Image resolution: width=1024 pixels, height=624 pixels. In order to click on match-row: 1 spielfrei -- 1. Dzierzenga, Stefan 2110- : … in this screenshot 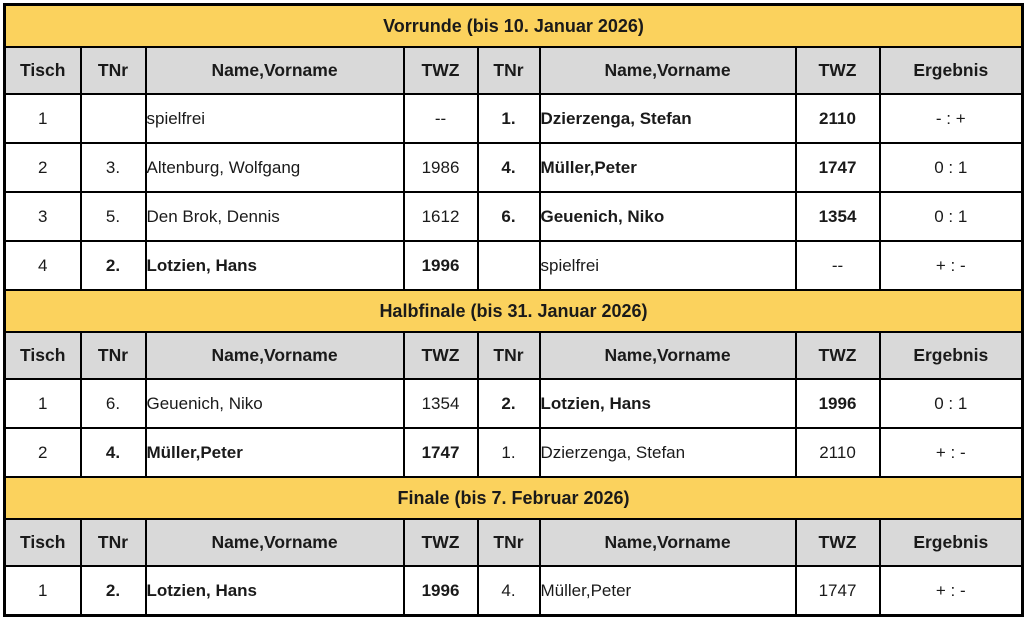, I will do `click(513, 118)`.